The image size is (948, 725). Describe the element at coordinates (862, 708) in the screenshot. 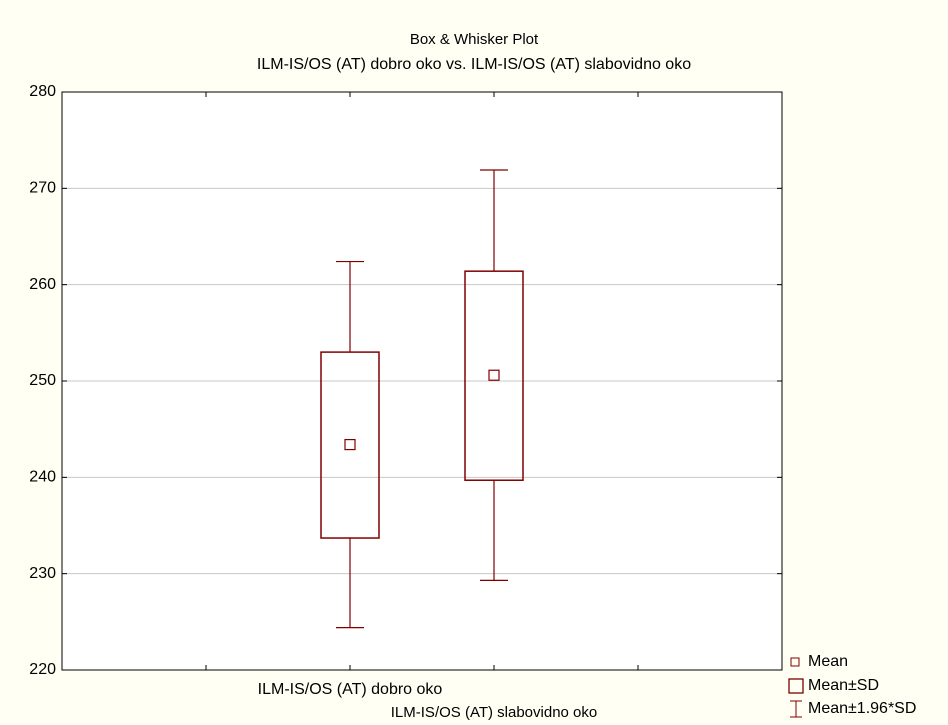

I see `legend-label: Mean±1.96*SD` at that location.